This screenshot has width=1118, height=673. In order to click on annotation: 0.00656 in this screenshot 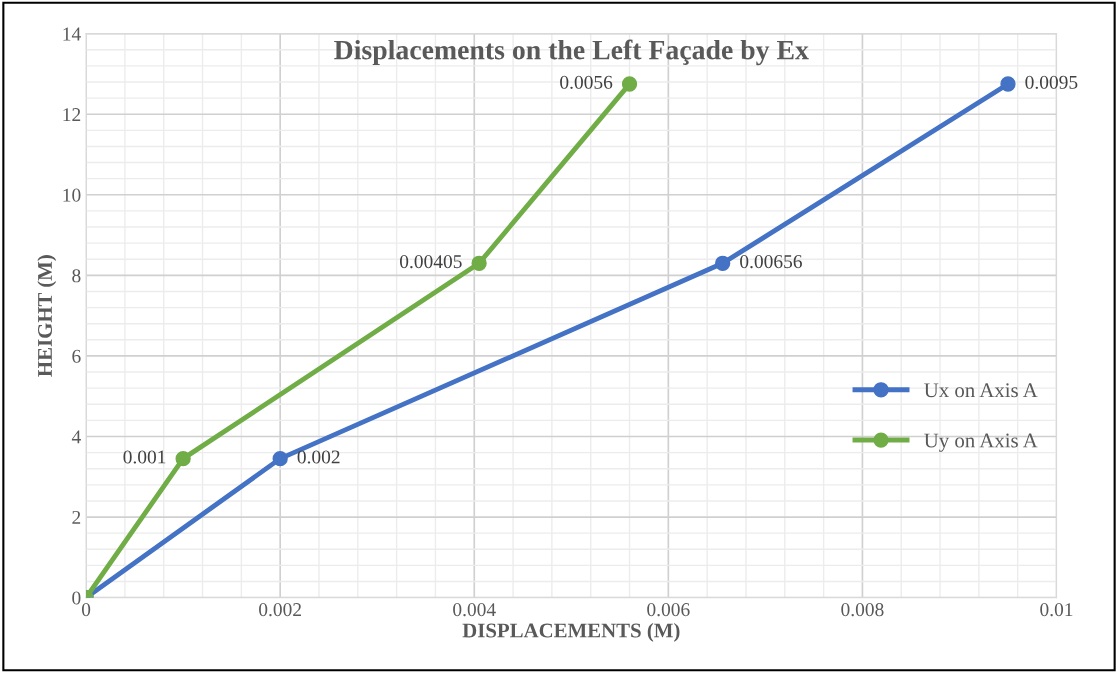, I will do `click(771, 262)`.